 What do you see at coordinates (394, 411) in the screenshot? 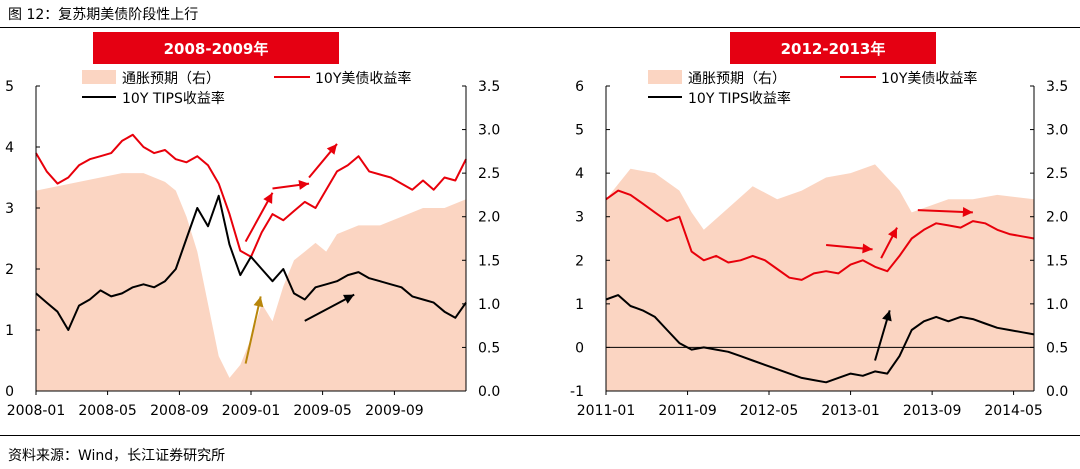
I see `x-tick-label: 2009-09` at bounding box center [394, 411].